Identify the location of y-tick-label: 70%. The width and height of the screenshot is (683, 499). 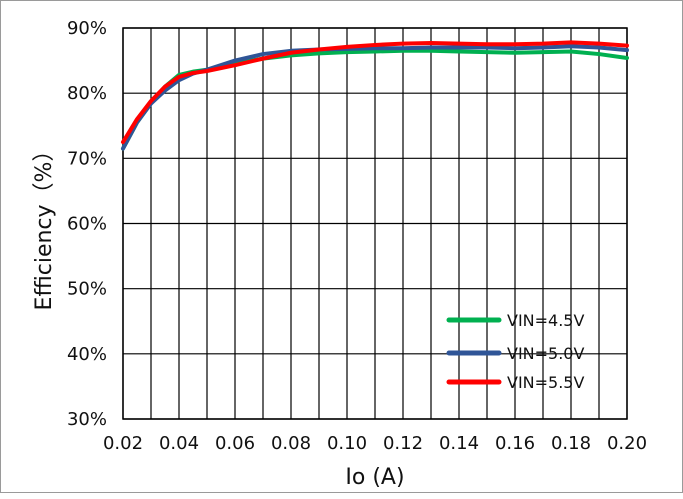
(87, 158).